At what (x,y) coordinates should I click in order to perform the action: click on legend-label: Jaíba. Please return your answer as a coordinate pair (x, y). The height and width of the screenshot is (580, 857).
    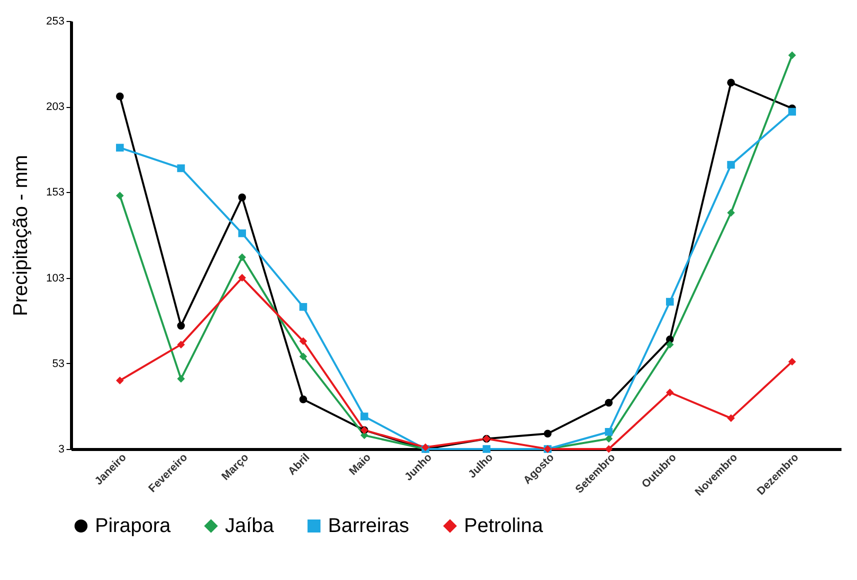
    Looking at the image, I should click on (250, 526).